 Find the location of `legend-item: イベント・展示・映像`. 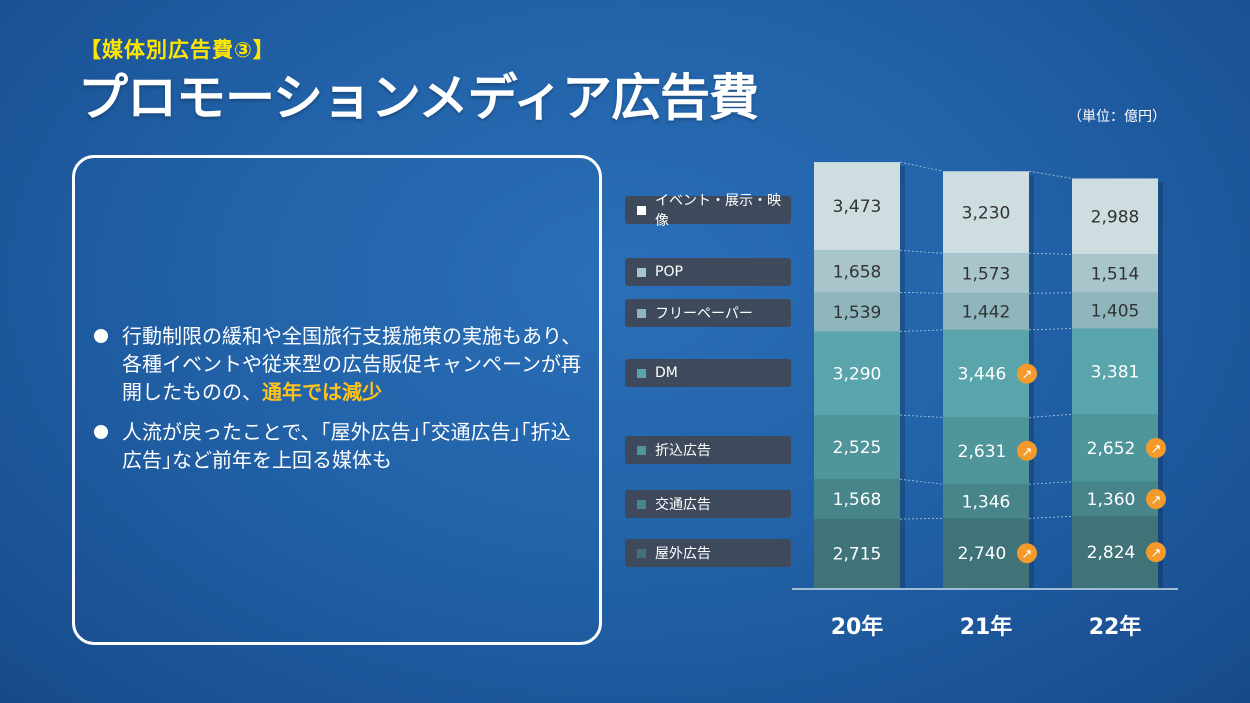

legend-item: イベント・展示・映像 is located at coordinates (708, 211).